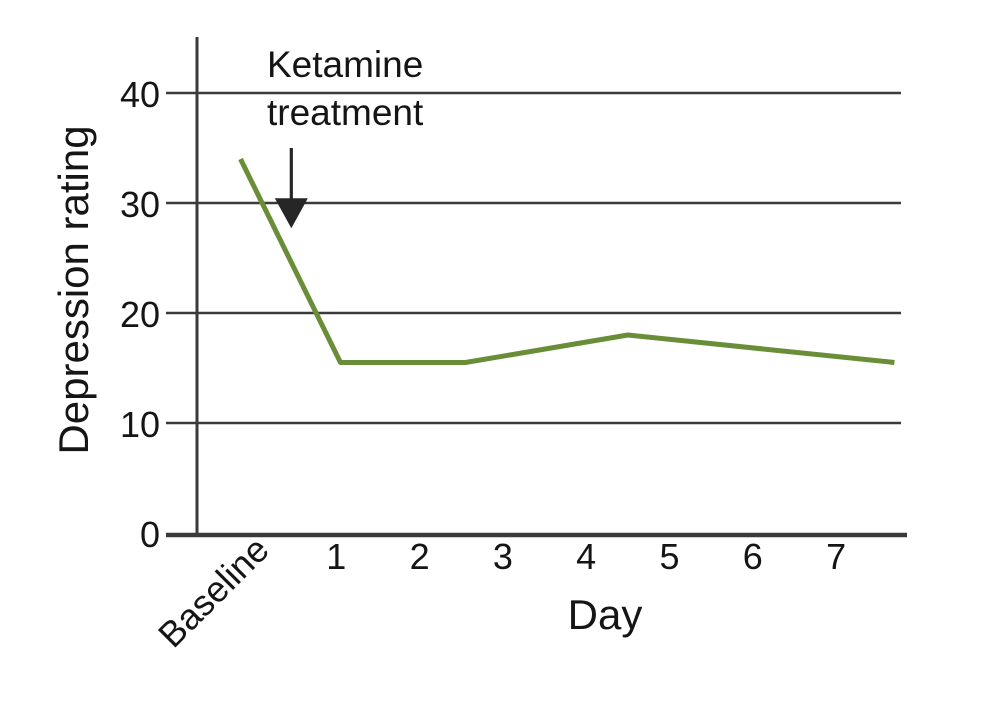 The width and height of the screenshot is (984, 711). I want to click on x-tick-label-3: 3, so click(503, 556).